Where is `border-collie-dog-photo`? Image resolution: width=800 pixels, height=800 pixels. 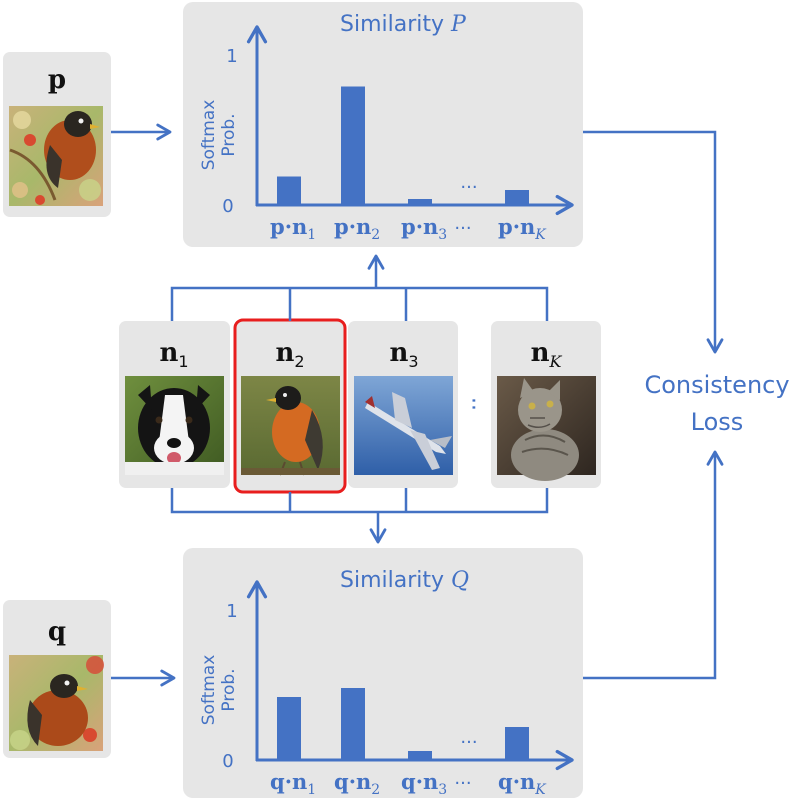 border-collie-dog-photo is located at coordinates (174, 425).